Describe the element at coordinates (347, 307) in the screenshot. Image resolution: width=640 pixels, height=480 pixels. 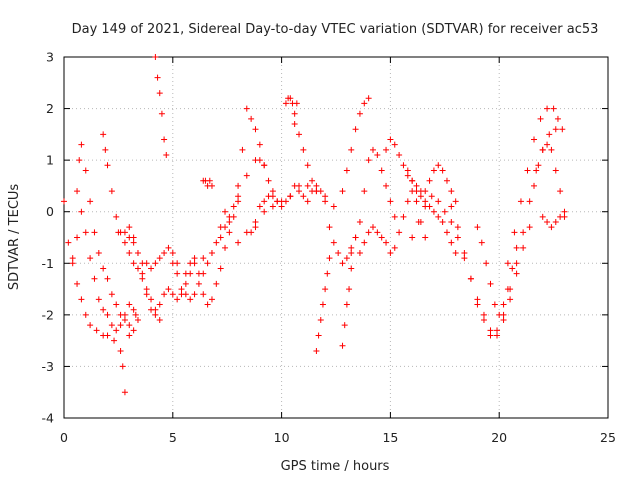
I see `series-track-s` at that location.